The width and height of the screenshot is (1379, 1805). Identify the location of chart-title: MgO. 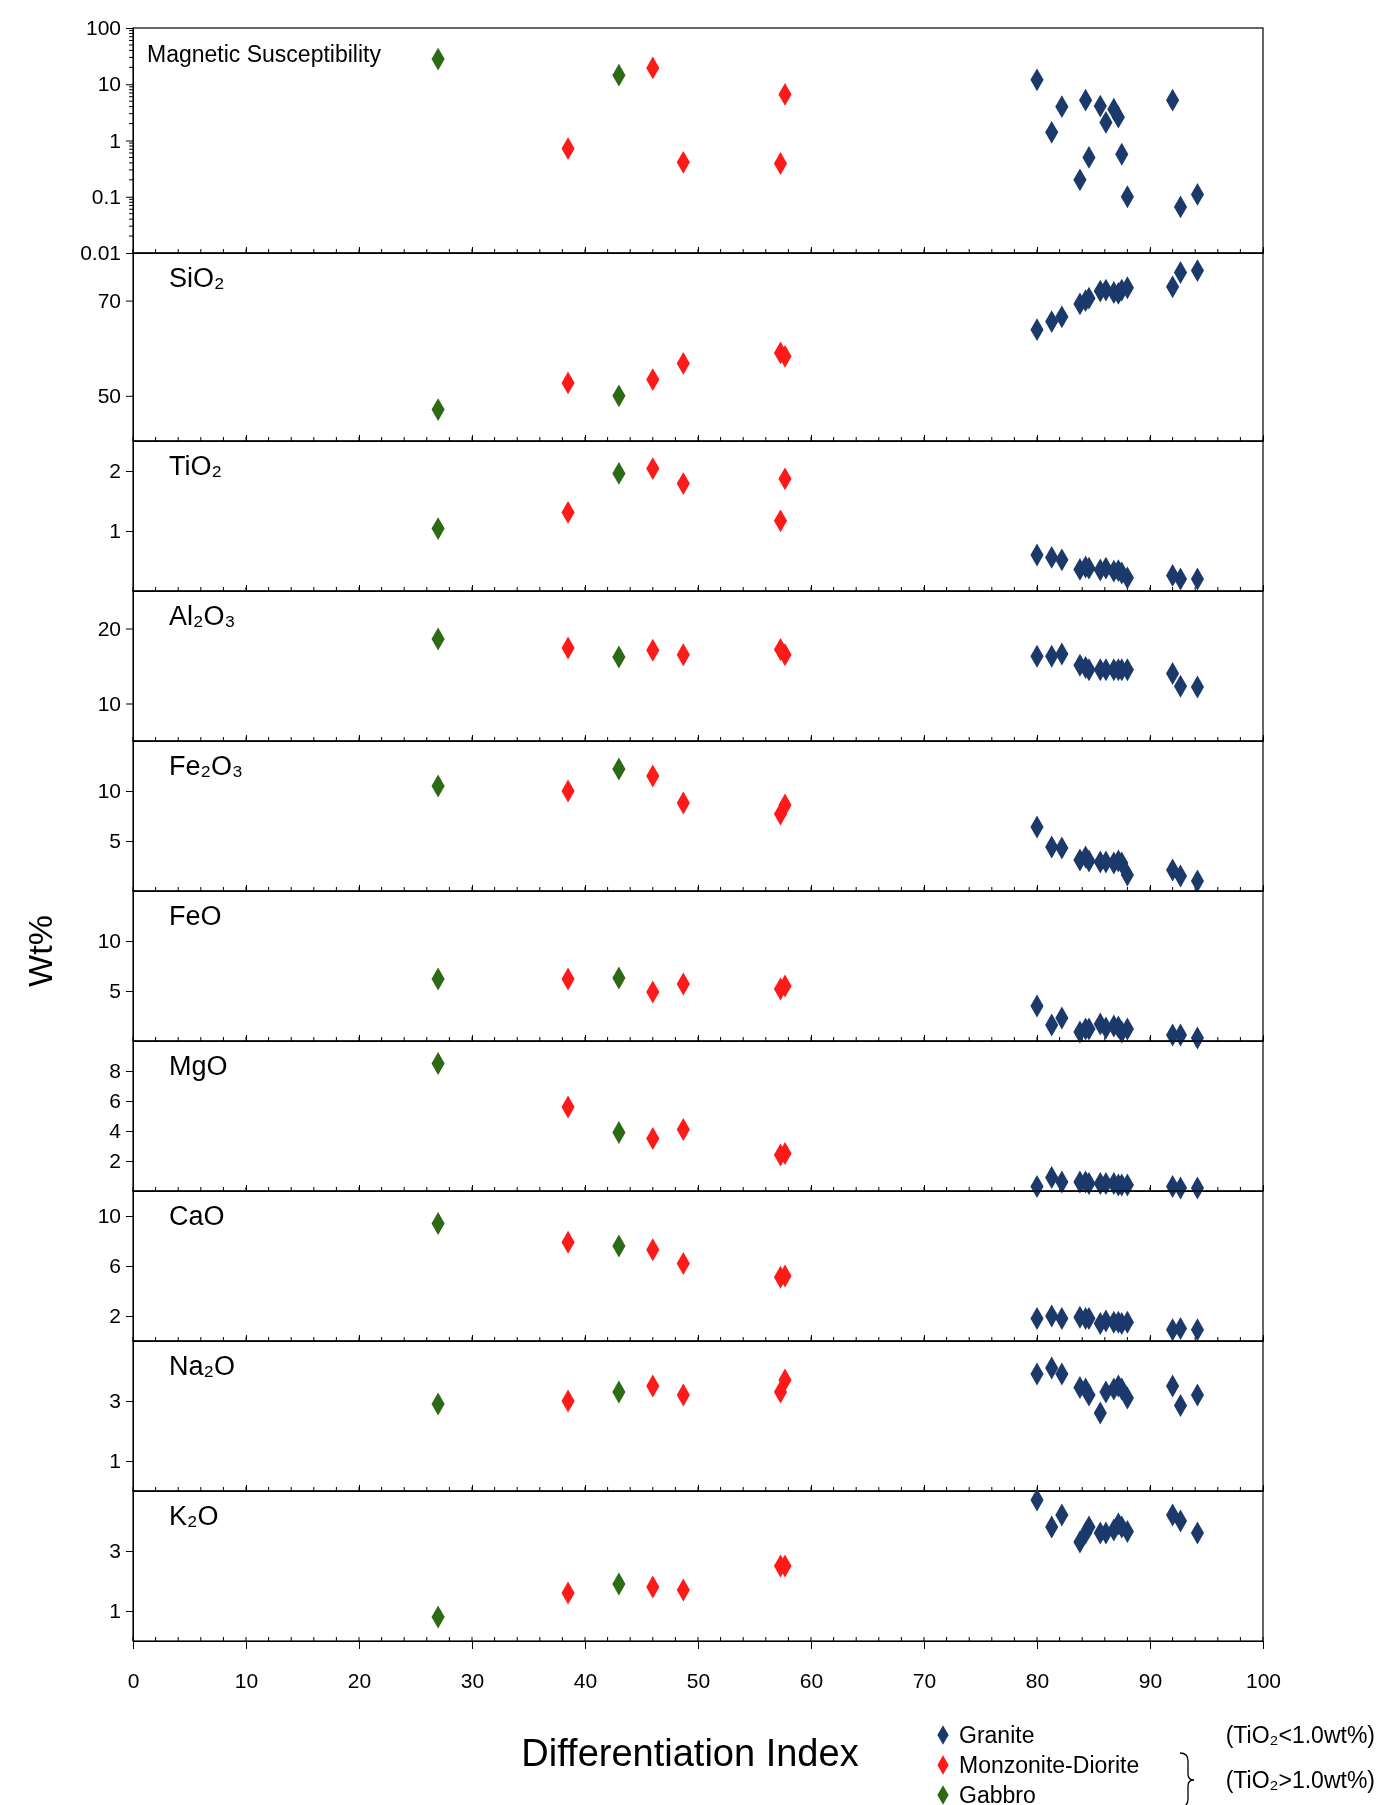
(198, 1066).